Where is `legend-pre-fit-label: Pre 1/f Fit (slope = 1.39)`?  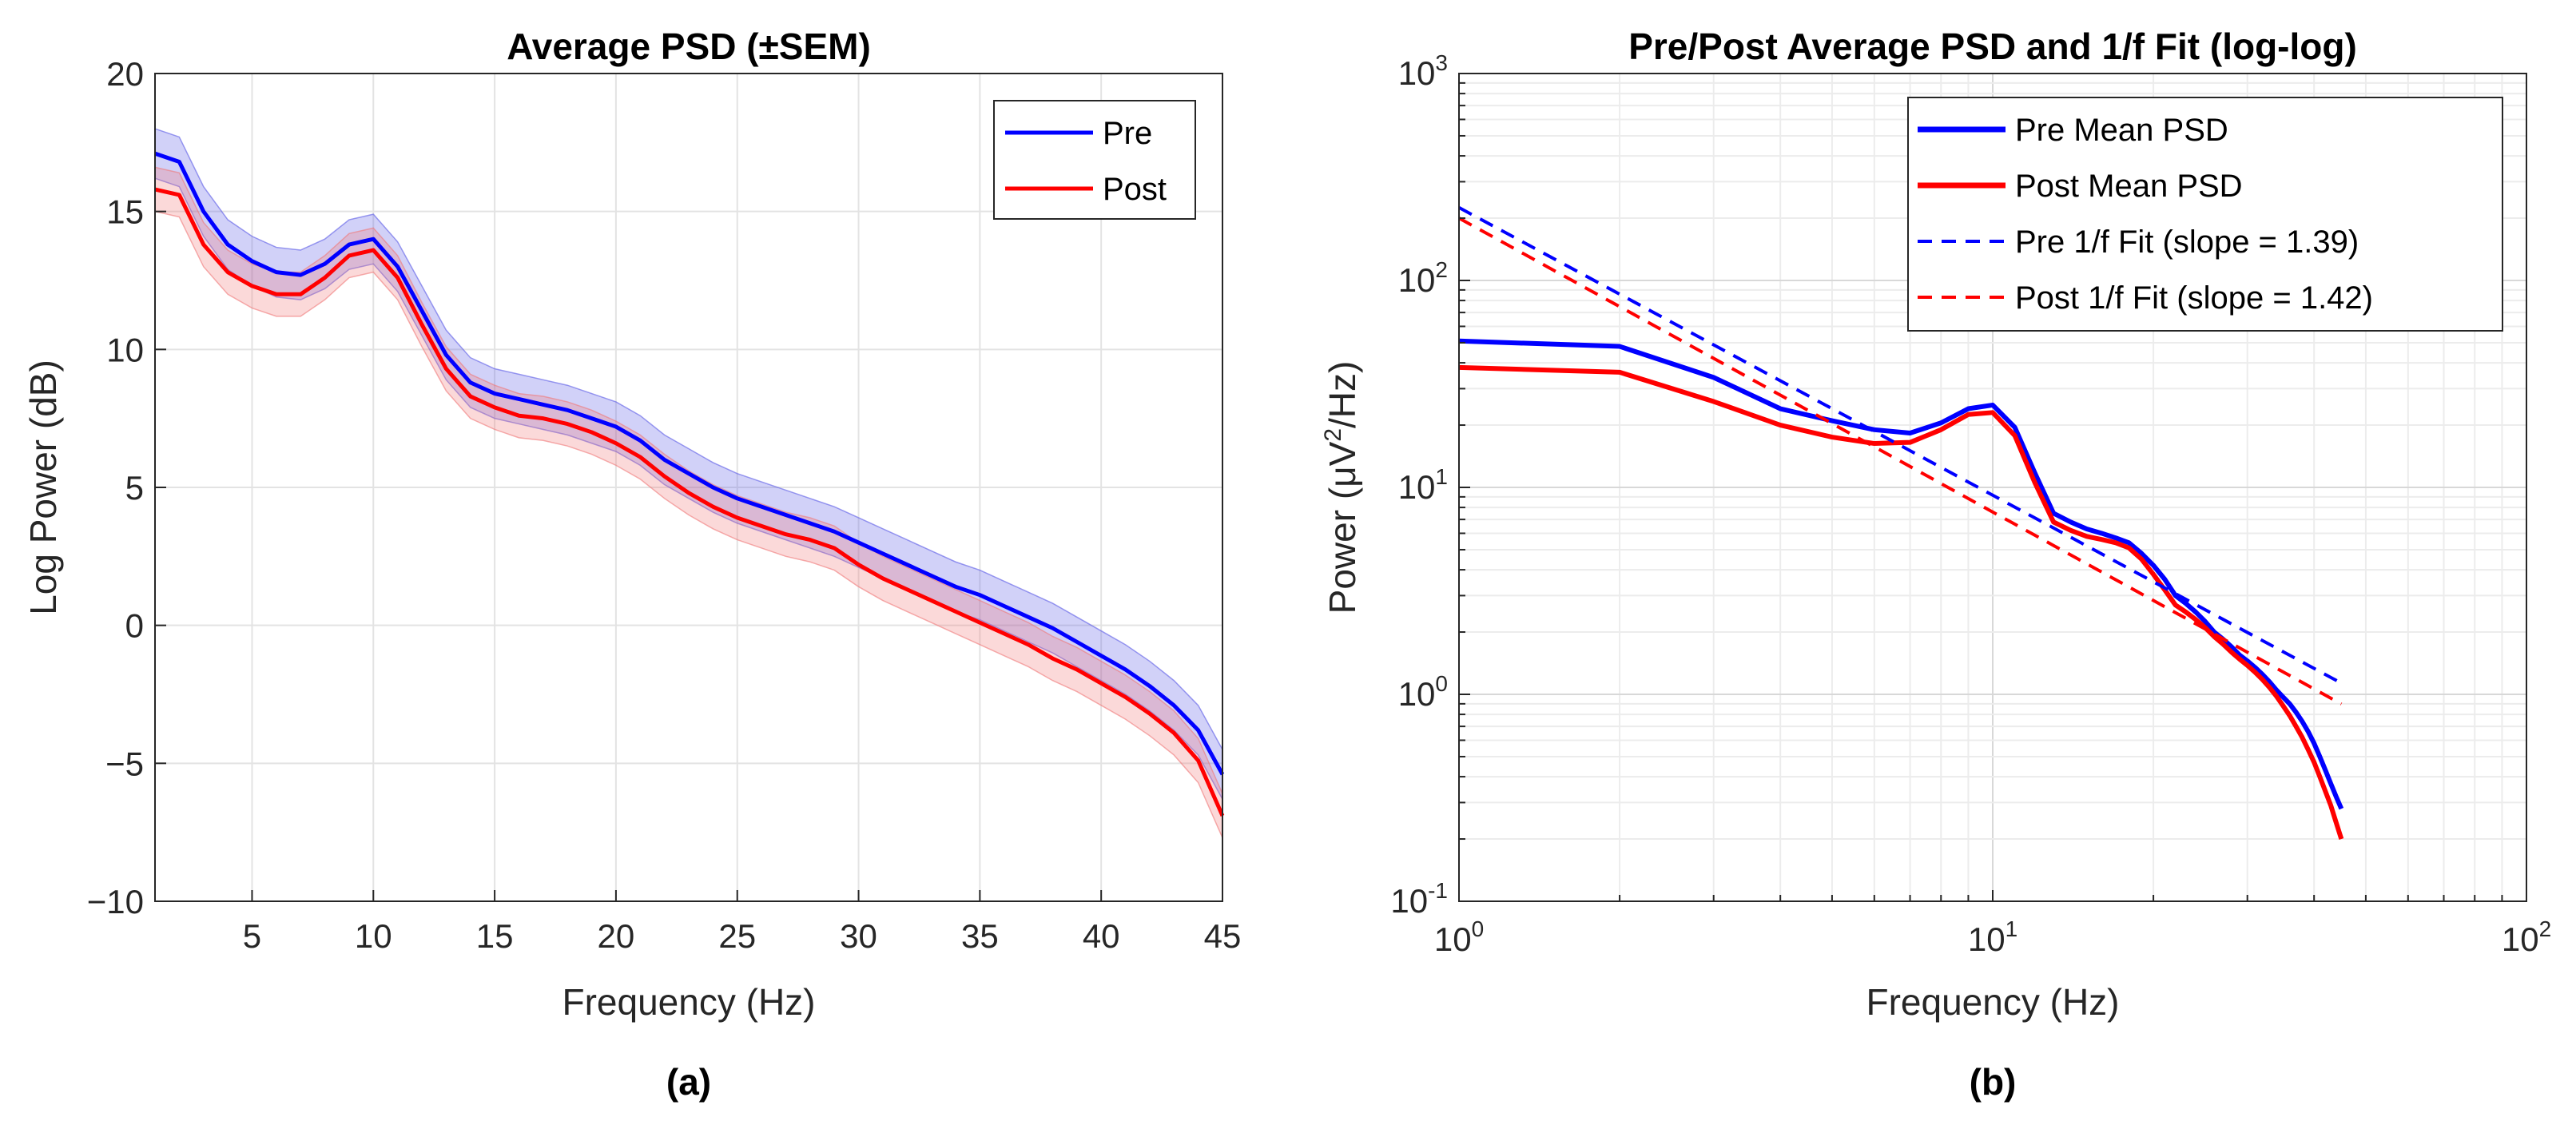 legend-pre-fit-label: Pre 1/f Fit (slope = 1.39) is located at coordinates (2187, 242).